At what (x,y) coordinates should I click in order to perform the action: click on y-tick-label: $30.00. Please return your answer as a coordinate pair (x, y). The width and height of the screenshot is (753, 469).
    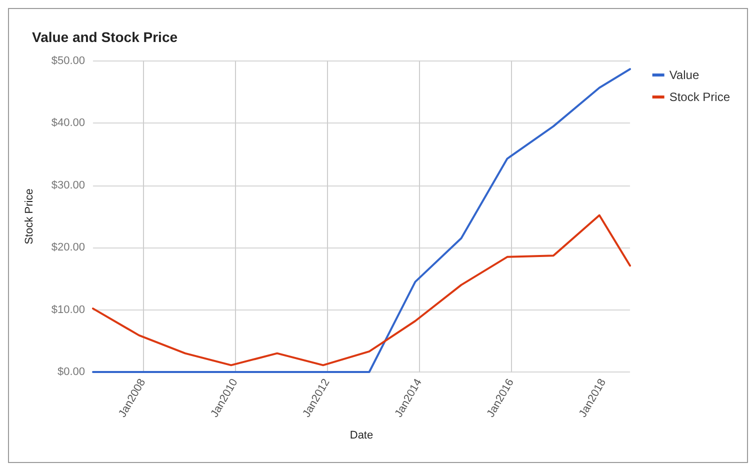
    Looking at the image, I should click on (68, 185).